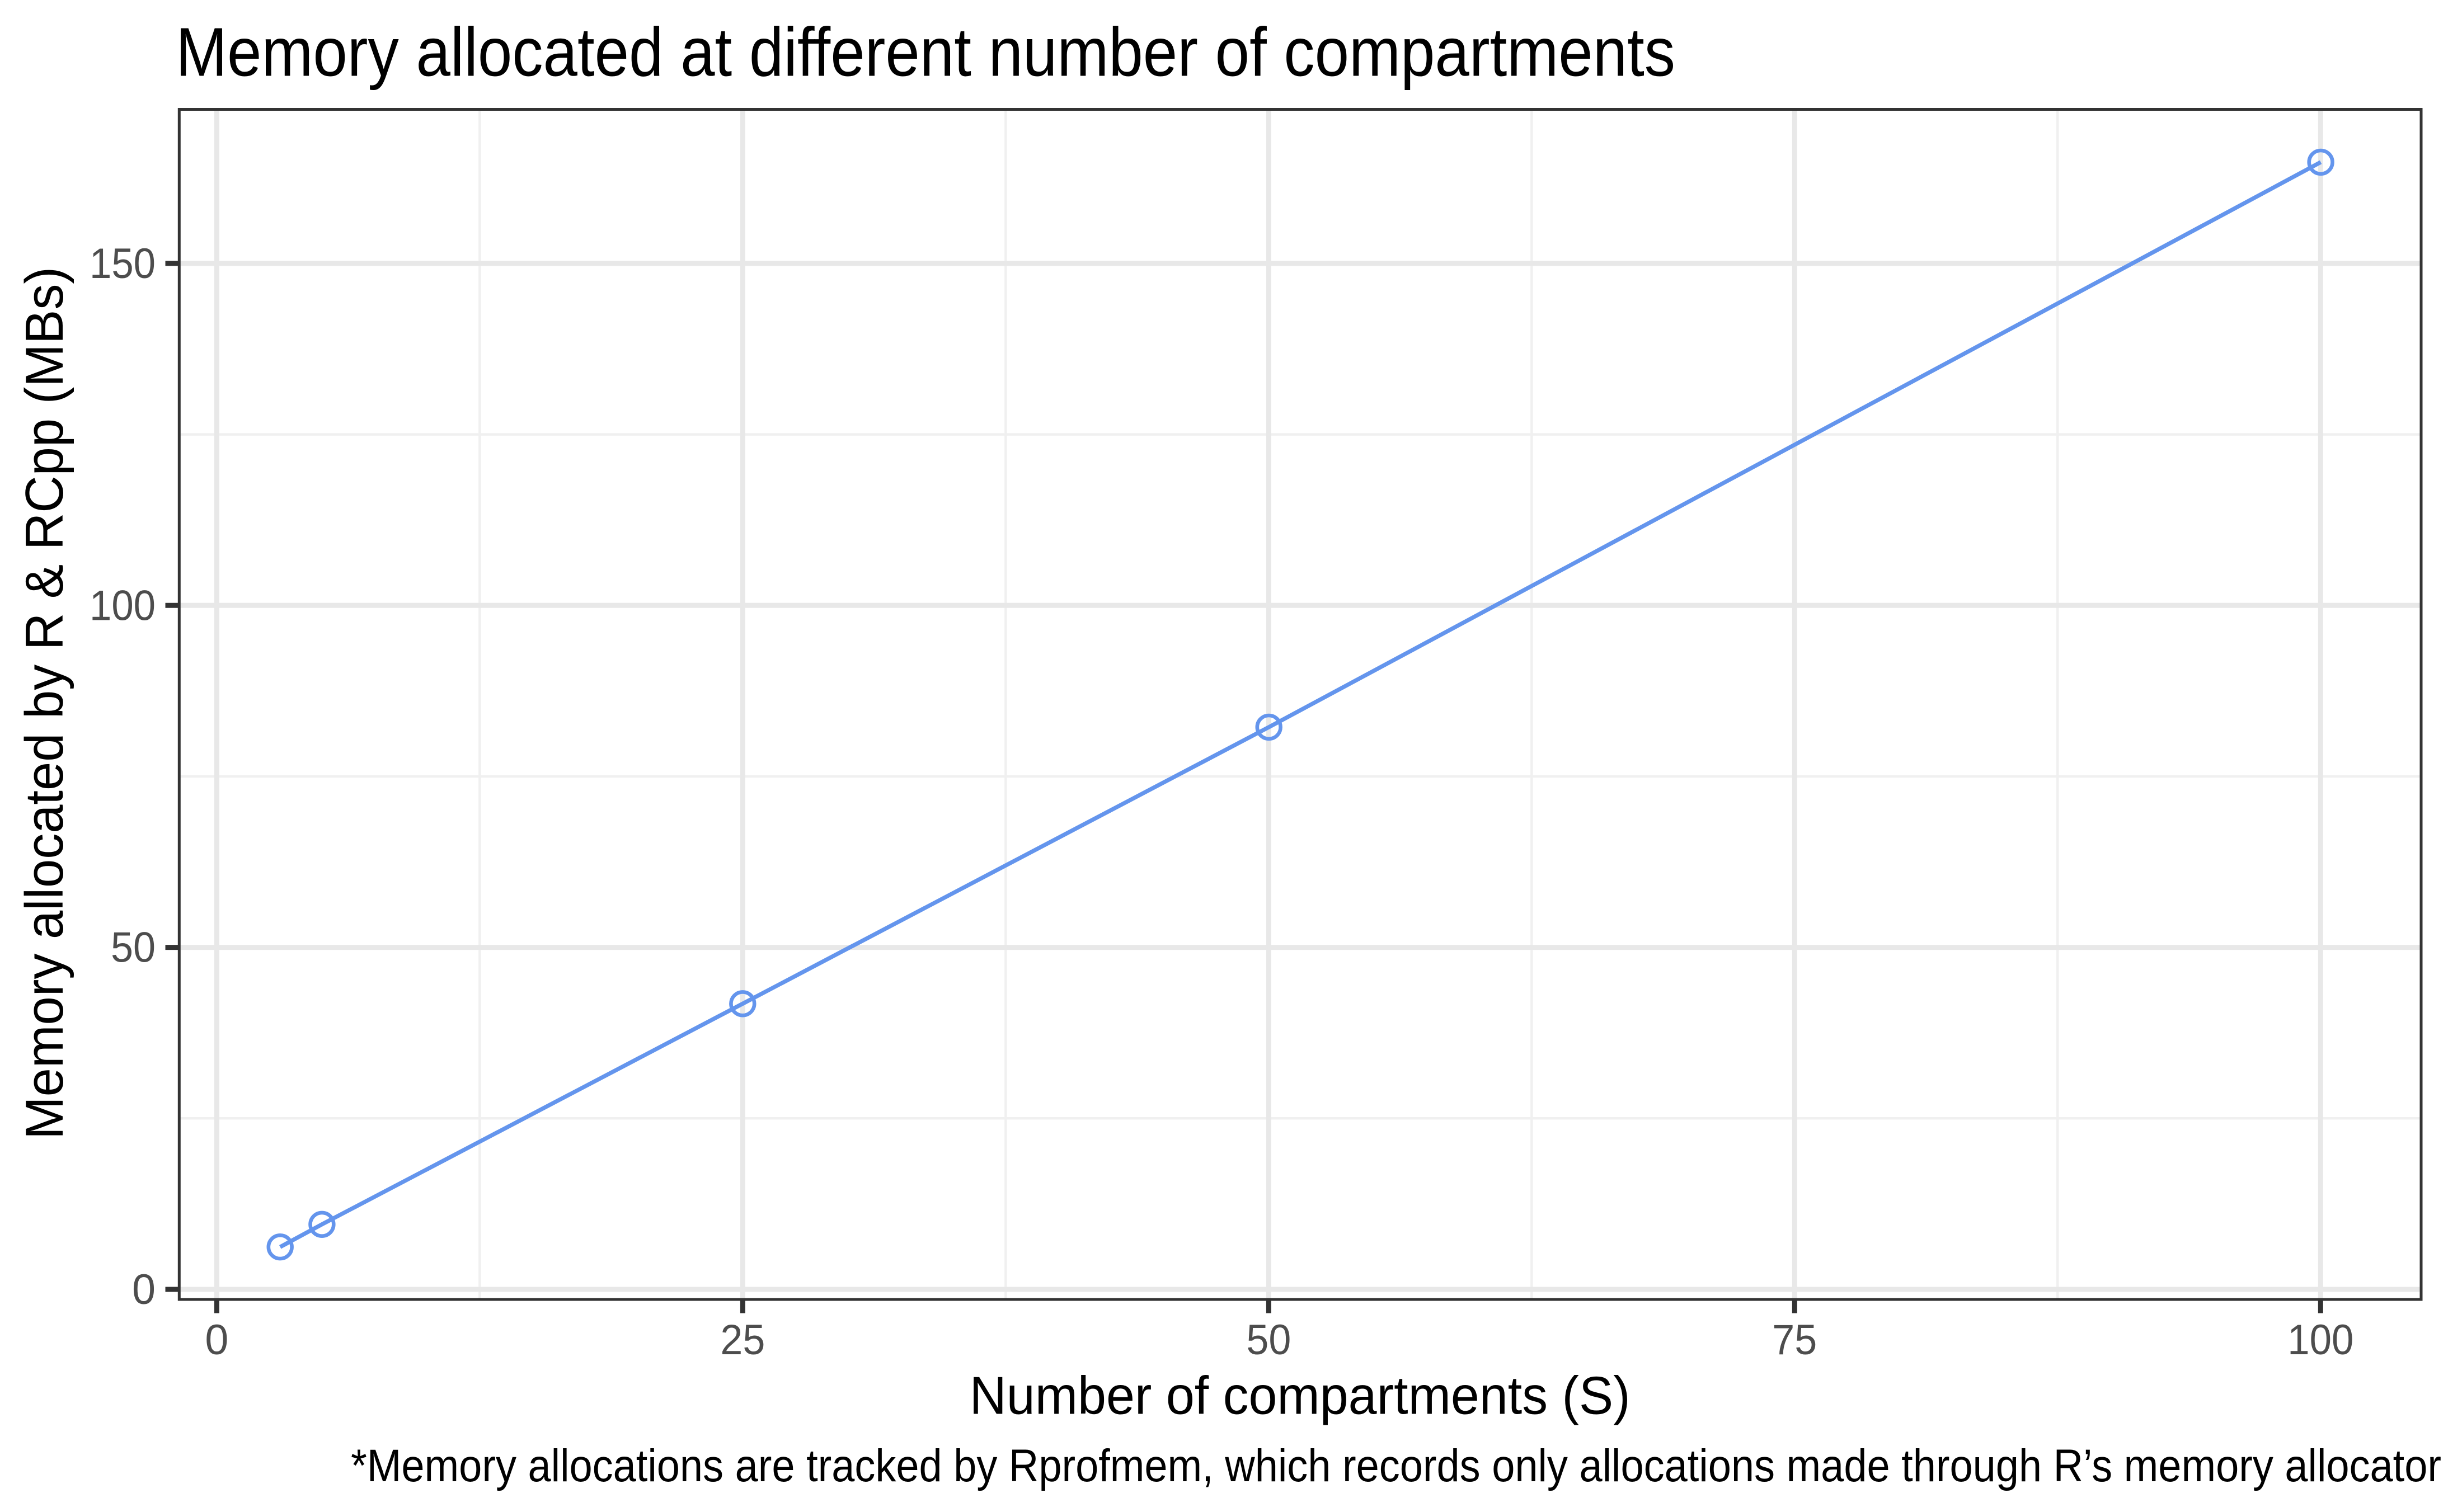 The image size is (2448, 1512). I want to click on svg-text:Memory allocated by R & RCpp (: Memory allocated by R & RCpp (MBs), so click(44, 703).